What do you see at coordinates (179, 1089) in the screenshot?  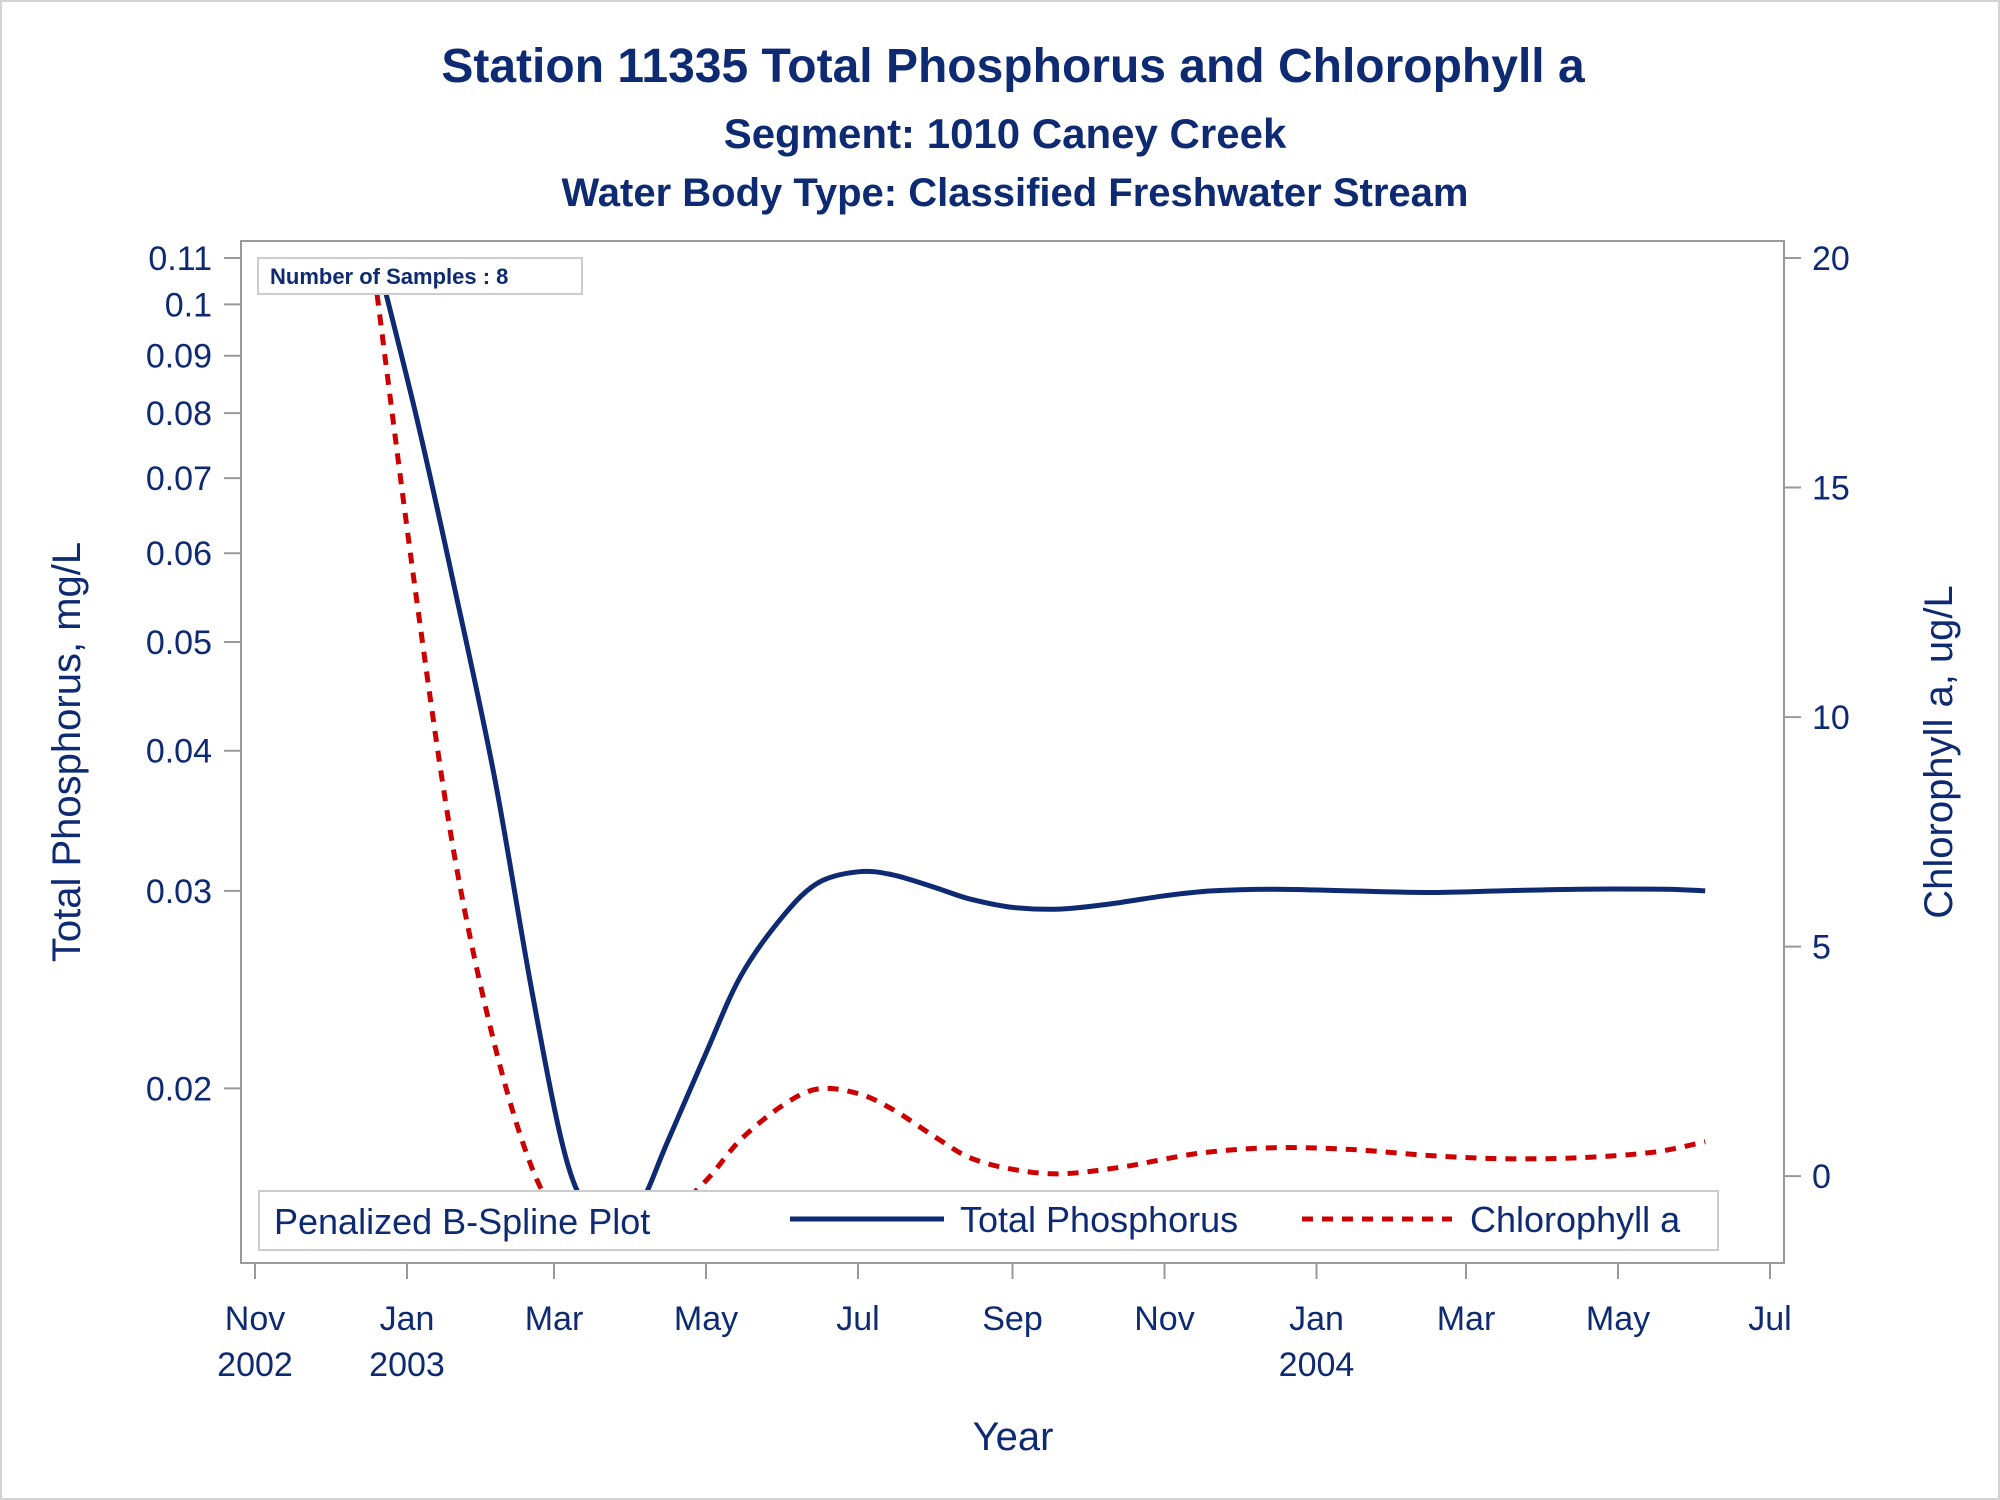 I see `left-y-tick-label: 0.02` at bounding box center [179, 1089].